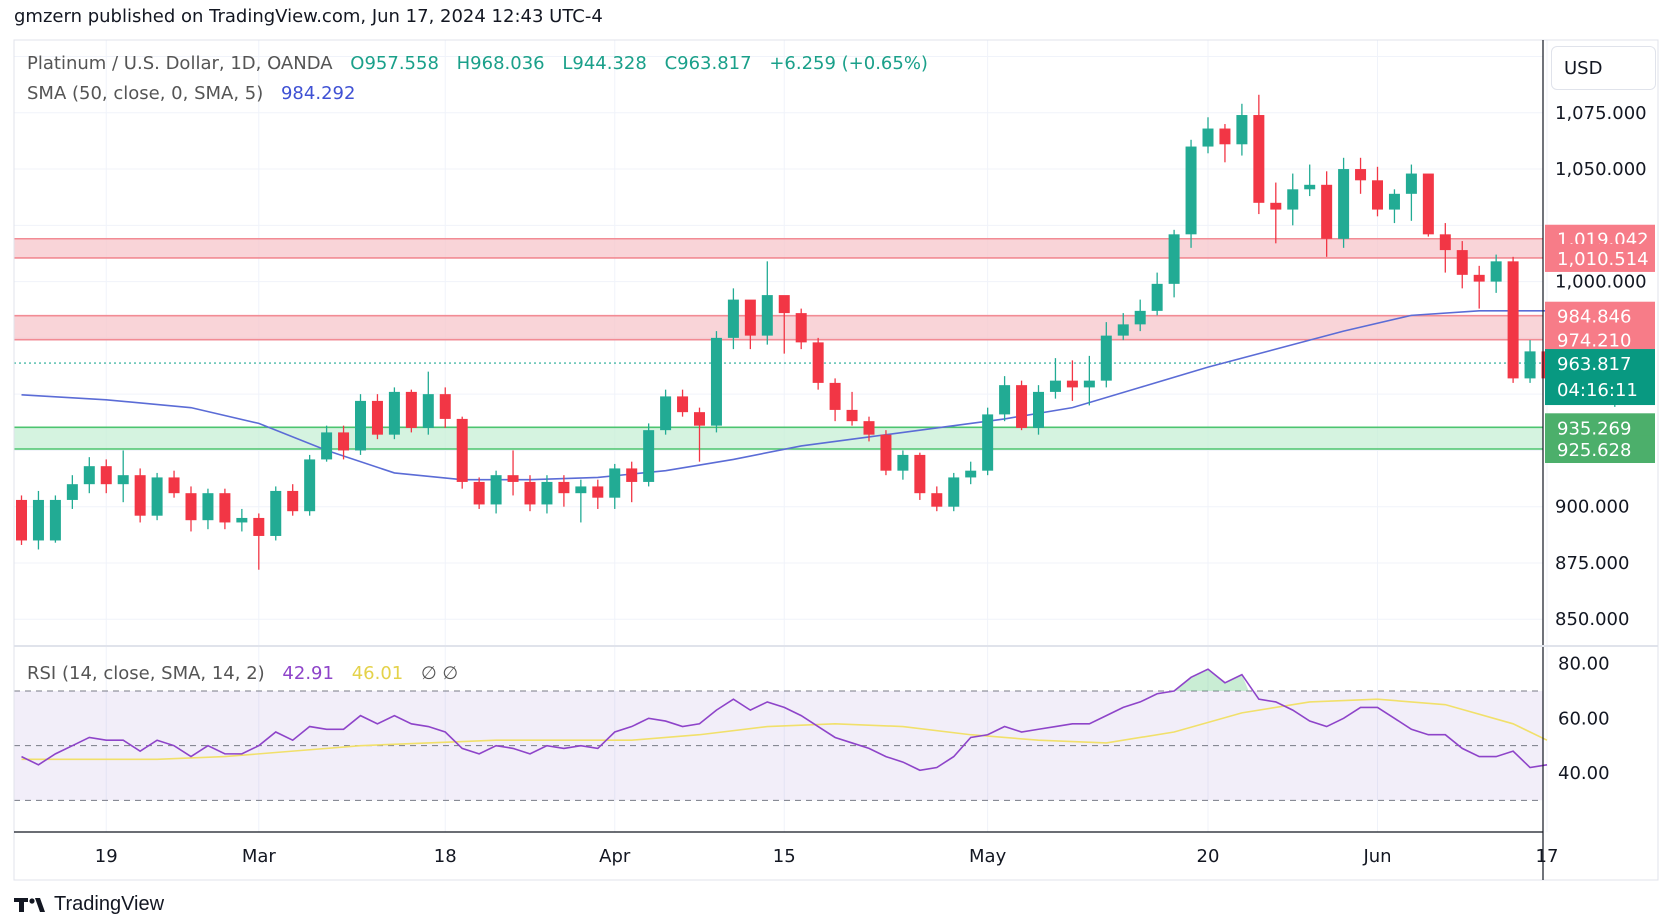  What do you see at coordinates (1584, 664) in the screenshot?
I see `rsi-tick-label: 80.00` at bounding box center [1584, 664].